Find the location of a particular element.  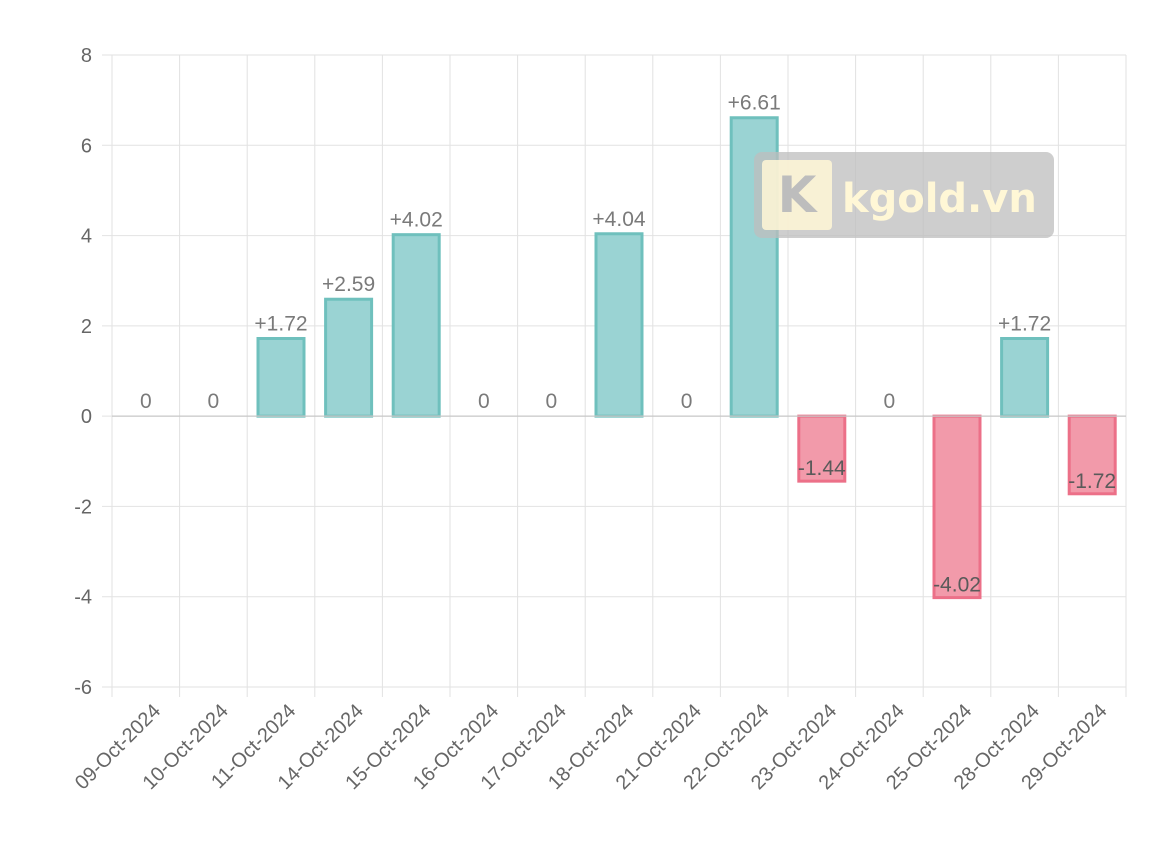

watermark-logo-mark is located at coordinates (797, 195).